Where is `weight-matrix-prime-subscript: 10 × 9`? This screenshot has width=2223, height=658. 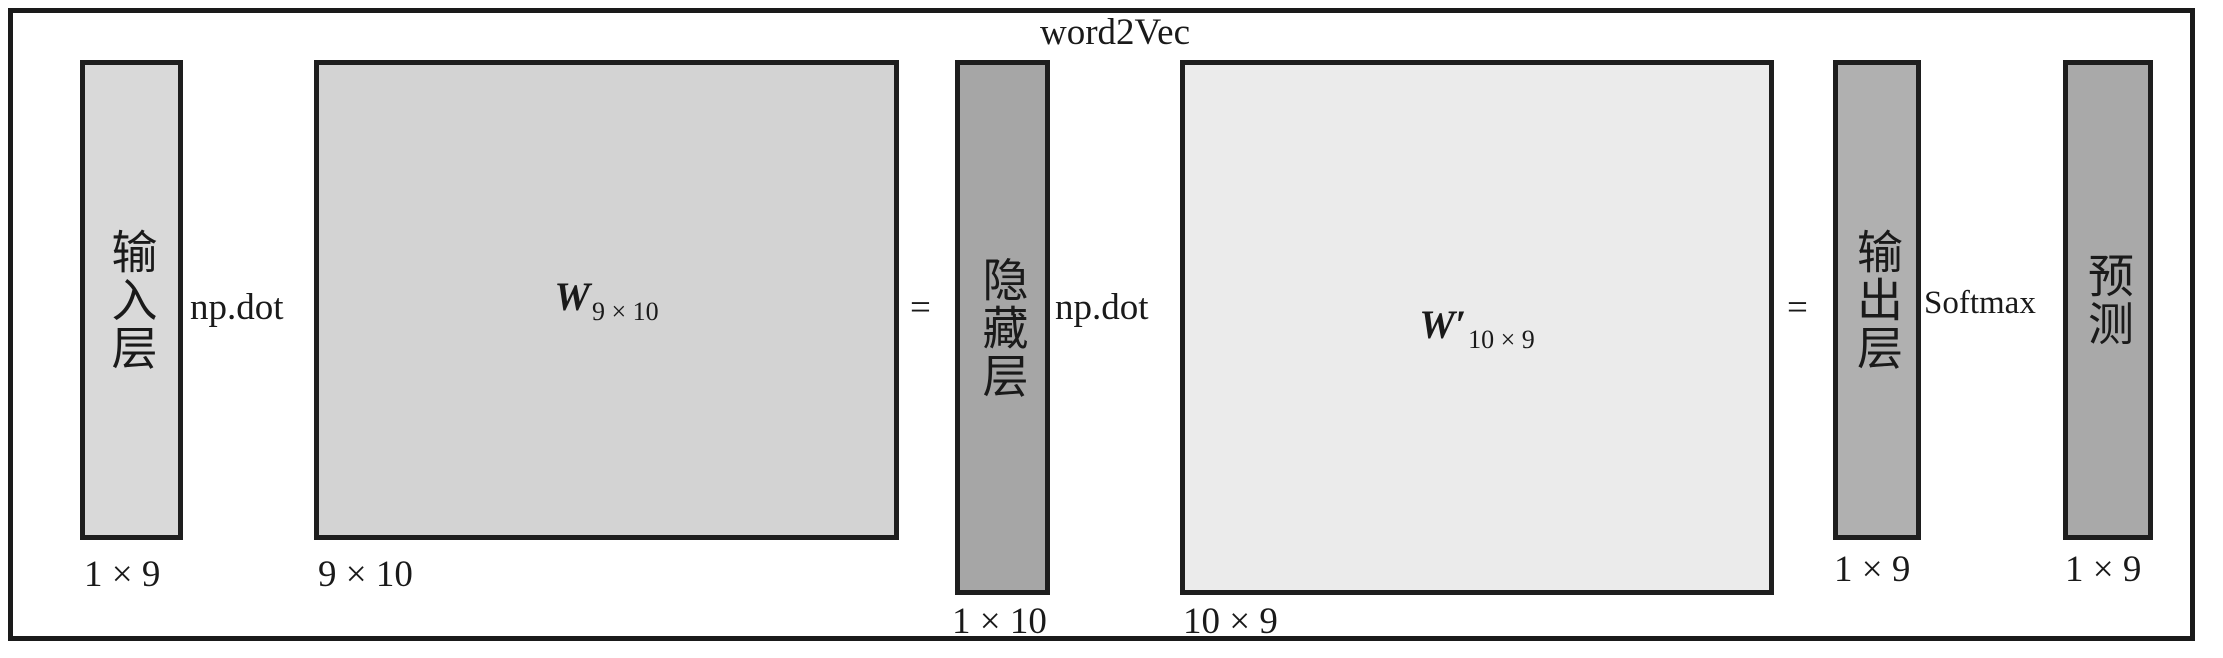 weight-matrix-prime-subscript: 10 × 9 is located at coordinates (1501, 339).